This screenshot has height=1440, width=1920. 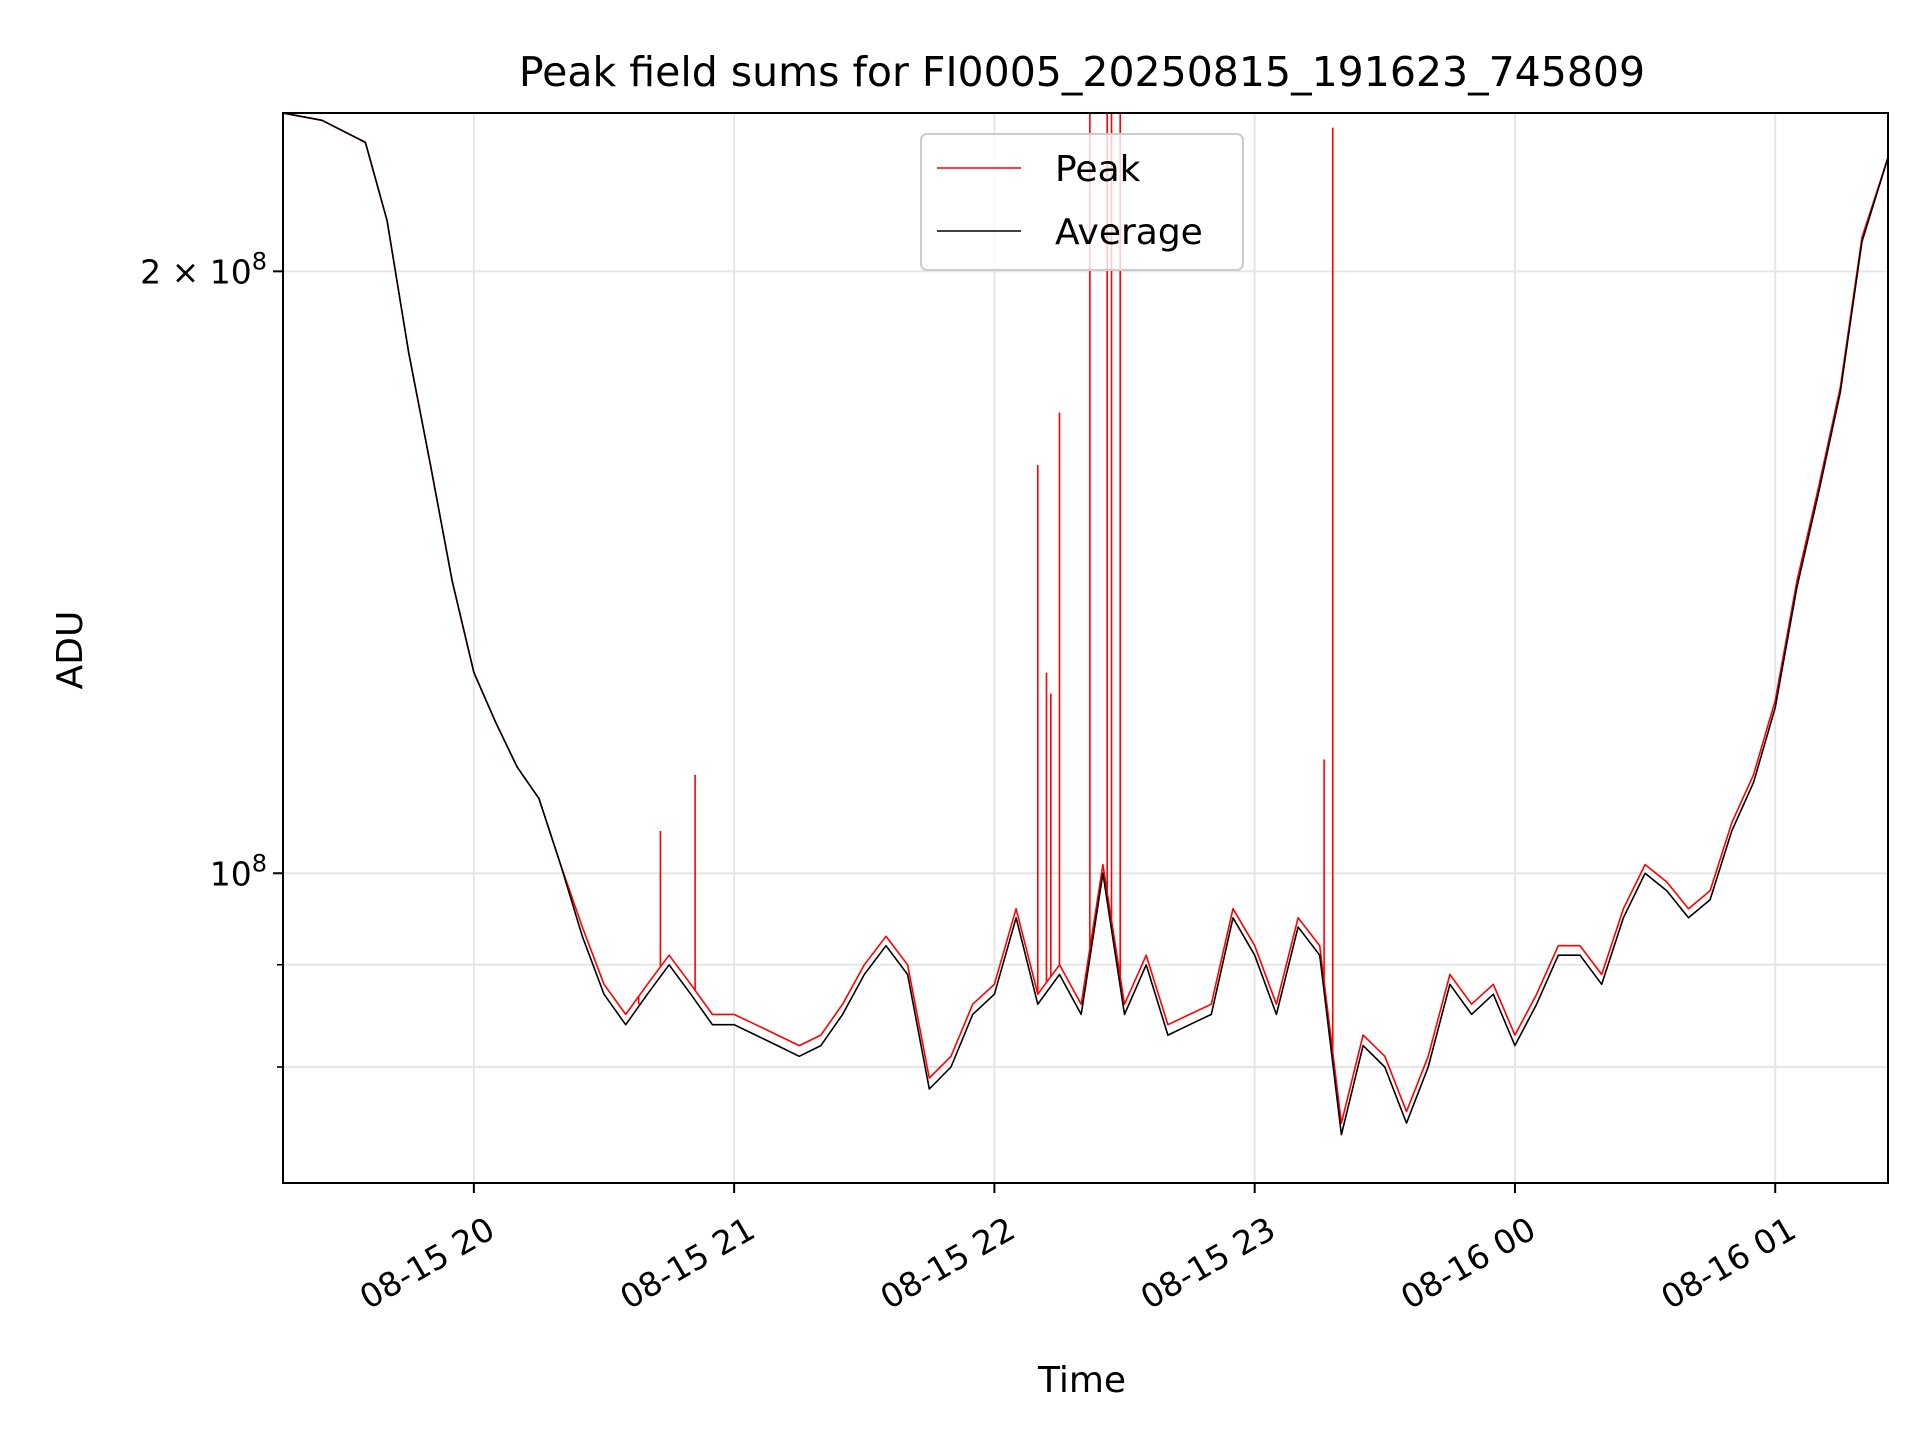 I want to click on y-tick-label: 2 × 108, so click(x=203, y=269).